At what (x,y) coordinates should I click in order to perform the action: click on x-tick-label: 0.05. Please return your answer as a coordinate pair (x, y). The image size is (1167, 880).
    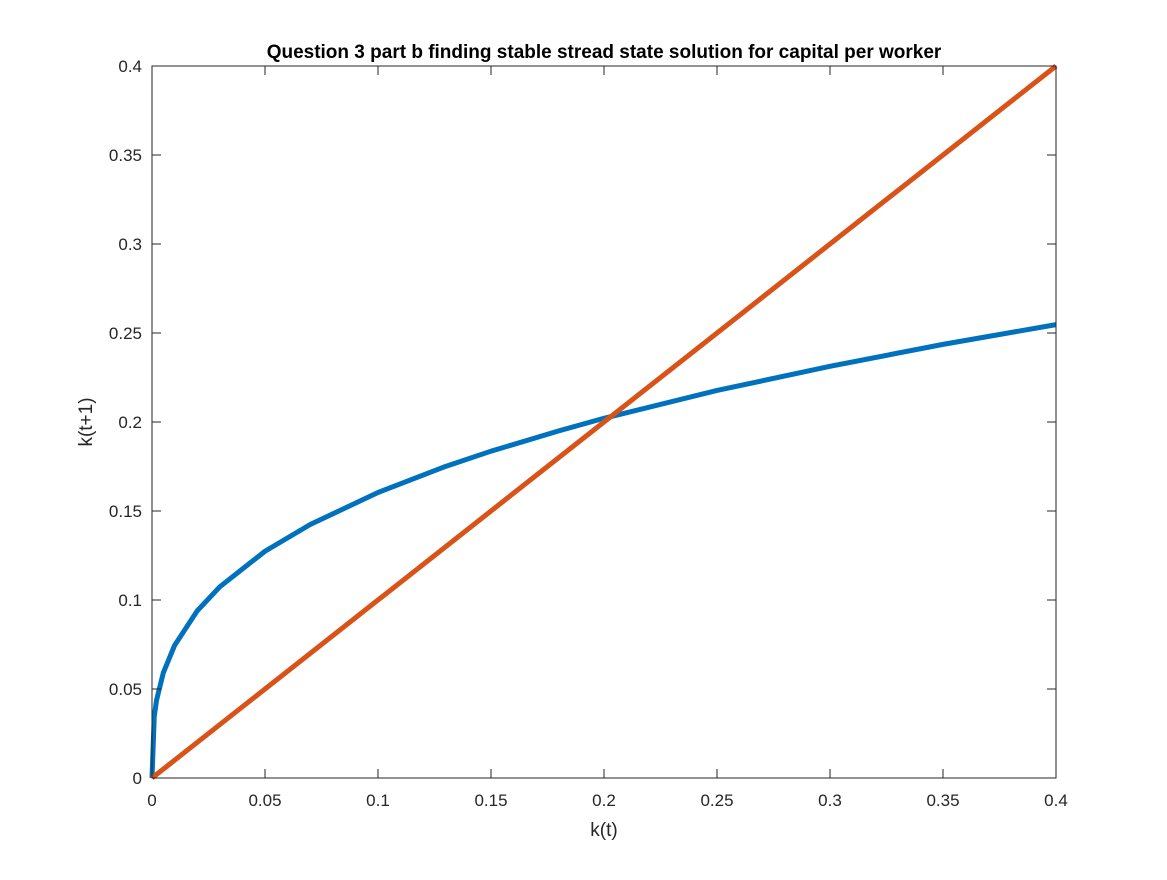
    Looking at the image, I should click on (264, 800).